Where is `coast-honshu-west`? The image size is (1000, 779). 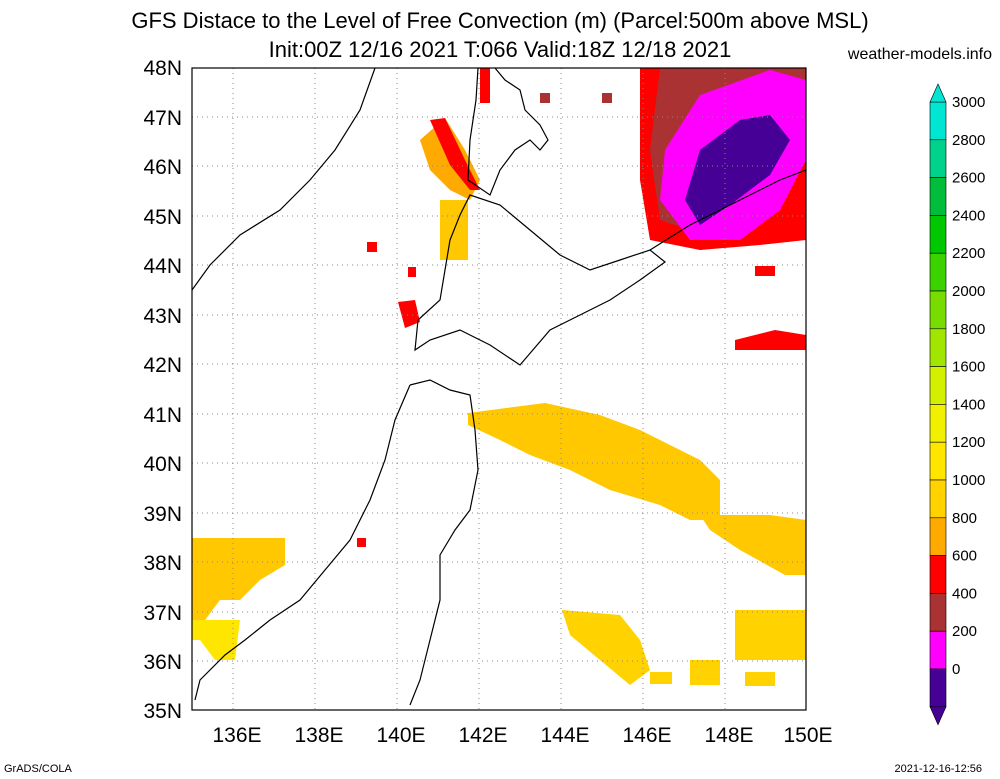 coast-honshu-west is located at coordinates (302, 542).